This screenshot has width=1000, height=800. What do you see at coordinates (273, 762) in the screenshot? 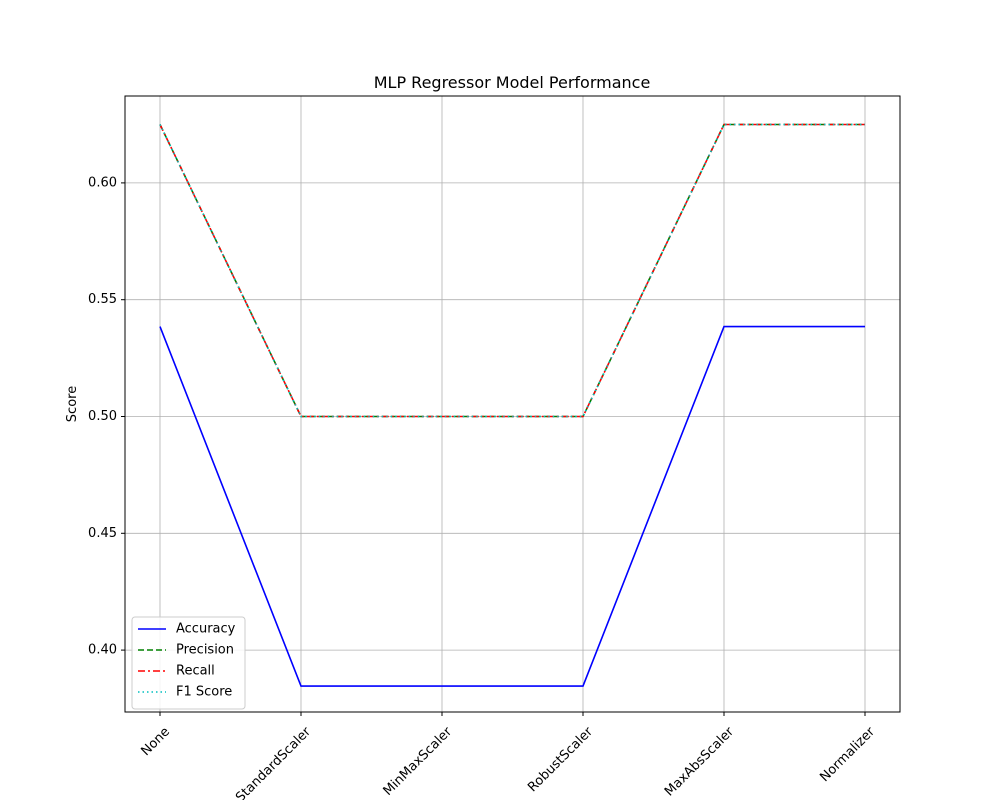
I see `x-tick-label: StandardScaler` at bounding box center [273, 762].